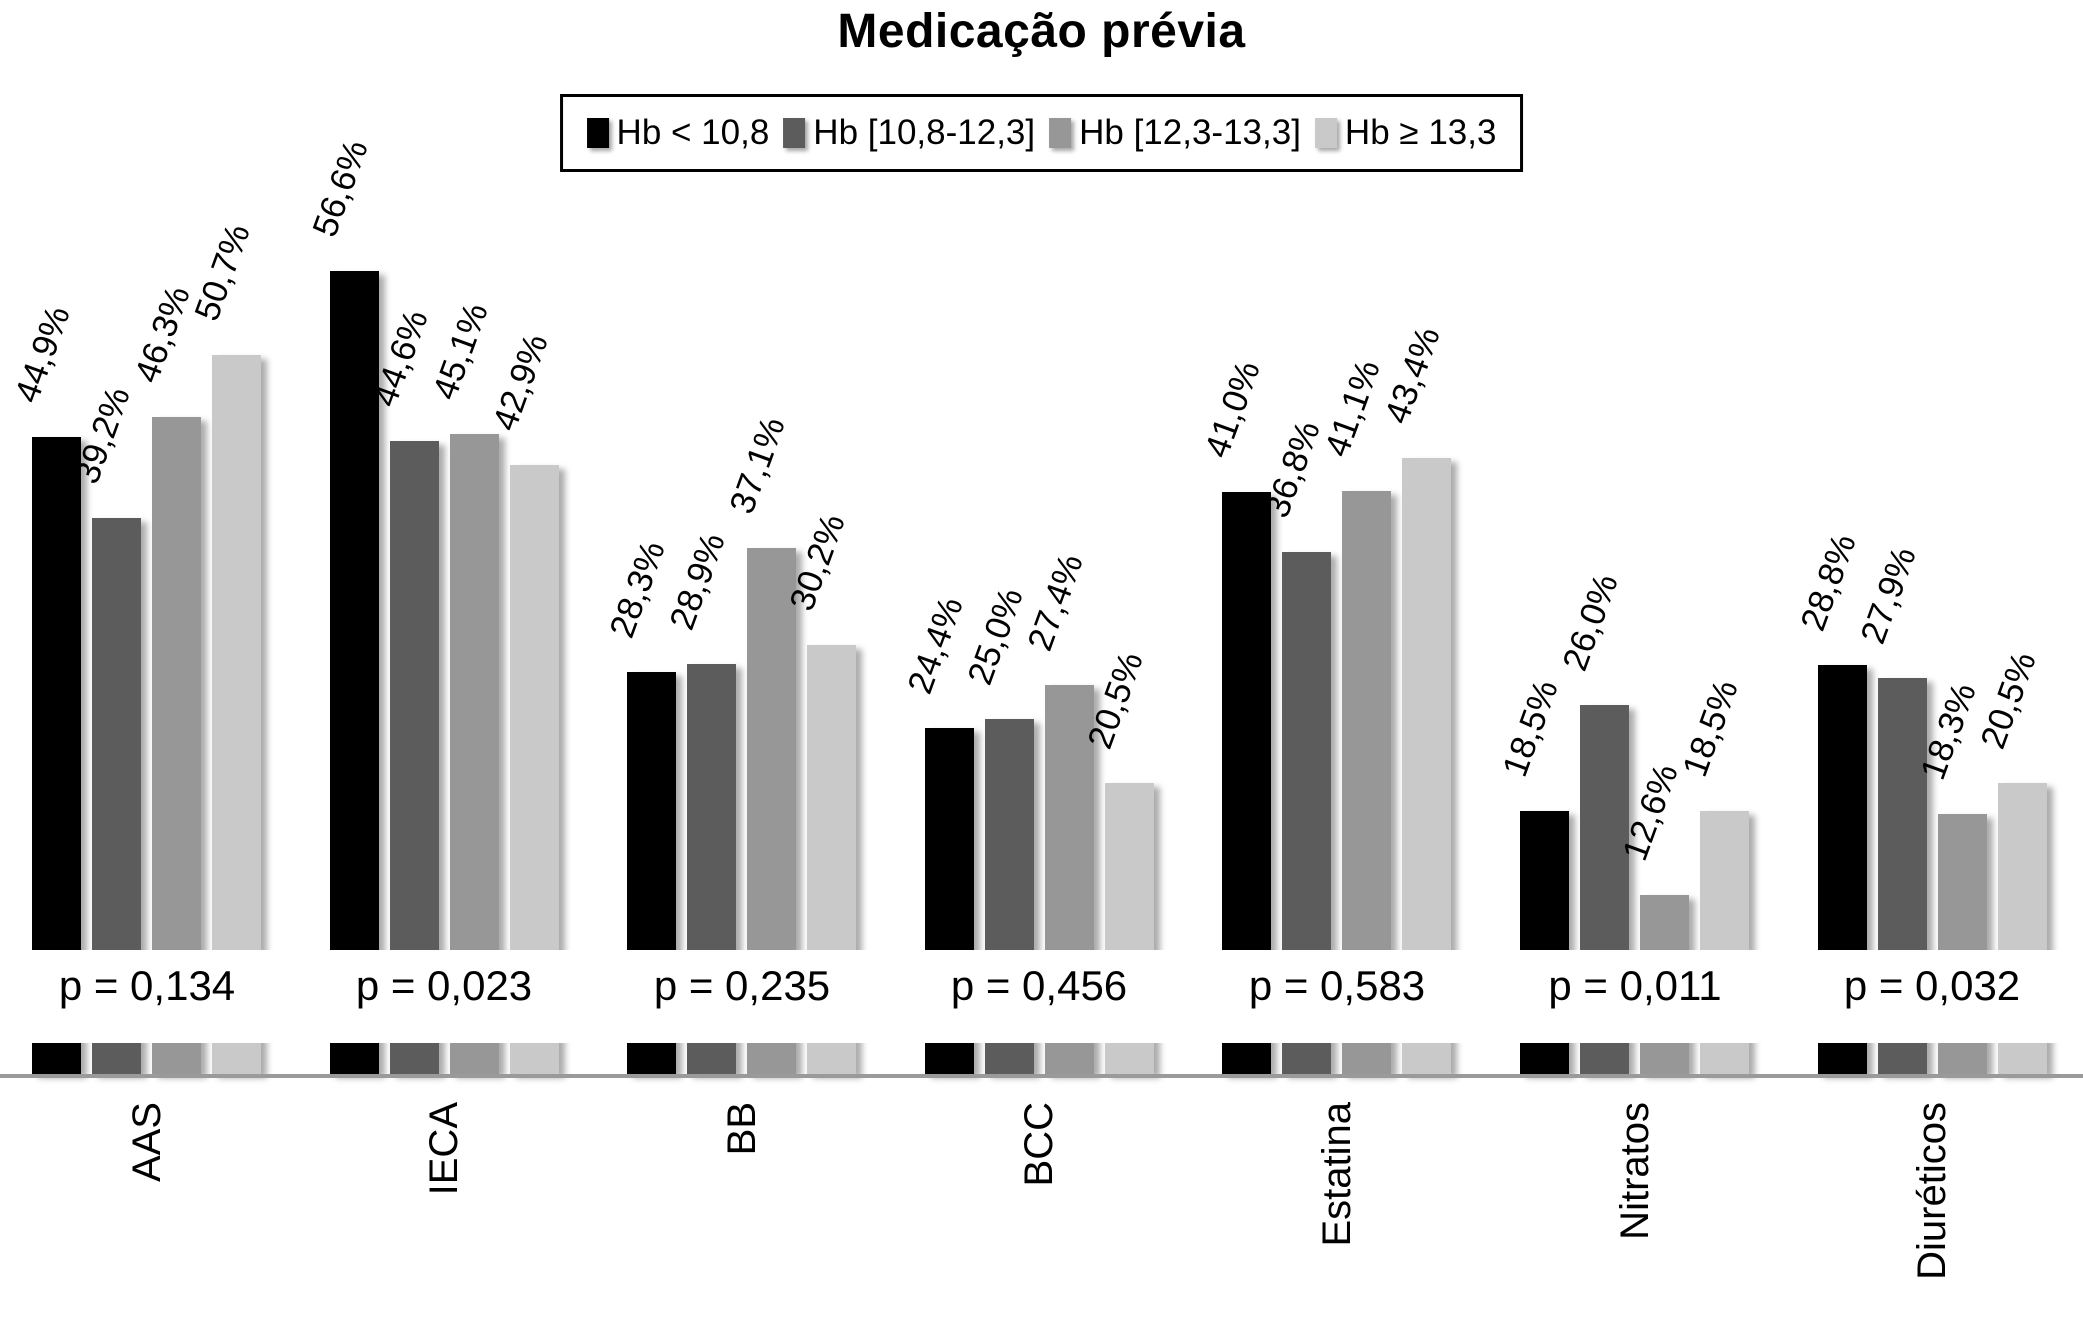 The width and height of the screenshot is (2083, 1323). What do you see at coordinates (1190, 132) in the screenshot?
I see `legend-label: Hb [12,3-13,3]` at bounding box center [1190, 132].